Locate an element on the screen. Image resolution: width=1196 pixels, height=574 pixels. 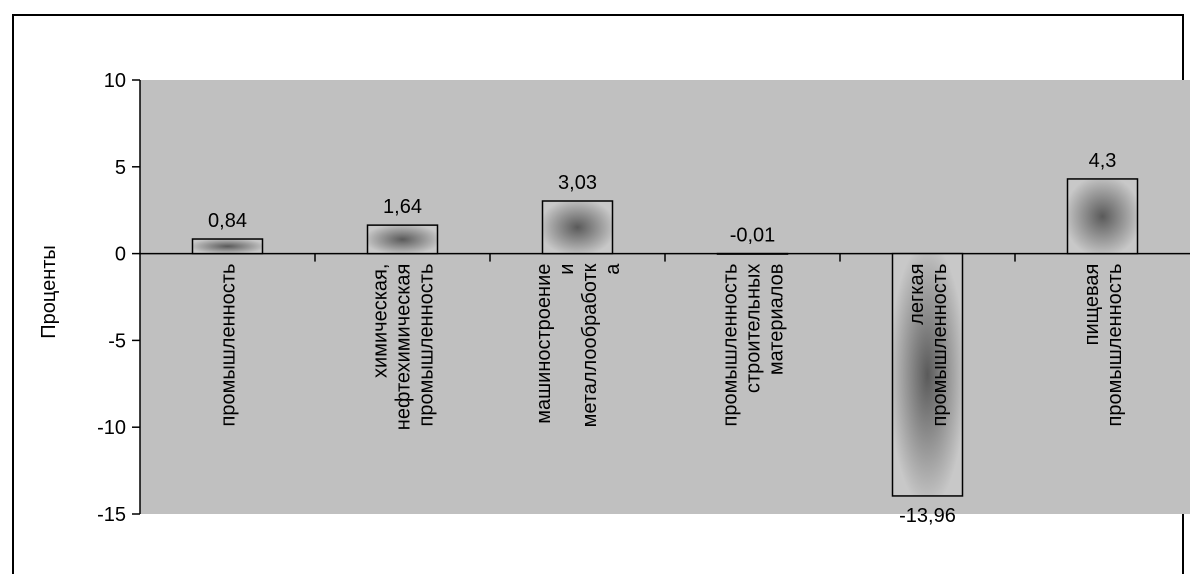
y-tick-label: -5 is located at coordinates (117, 341).